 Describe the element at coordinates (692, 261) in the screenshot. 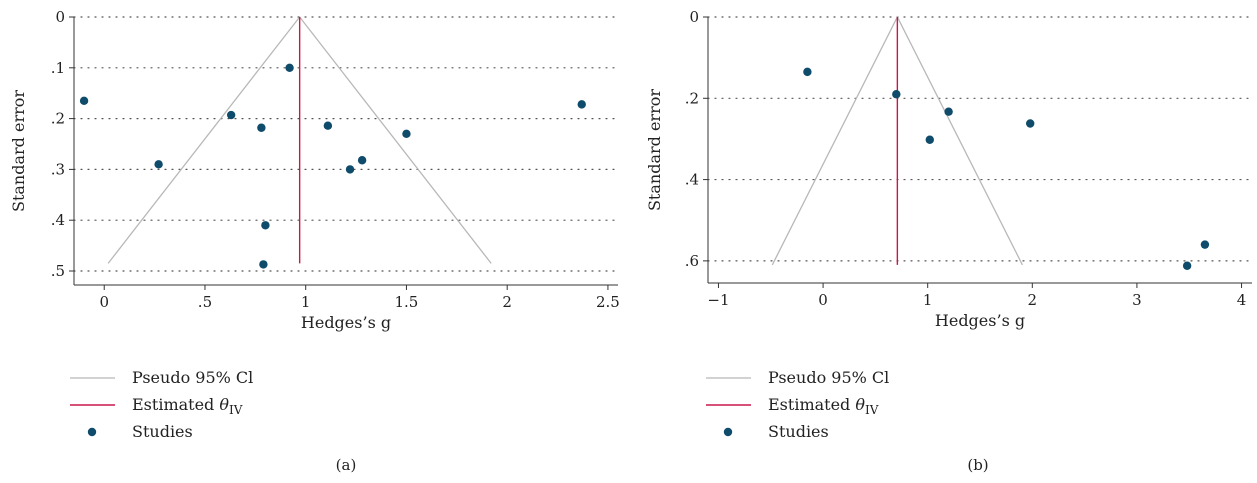

I see `y-tick-label: .6` at that location.